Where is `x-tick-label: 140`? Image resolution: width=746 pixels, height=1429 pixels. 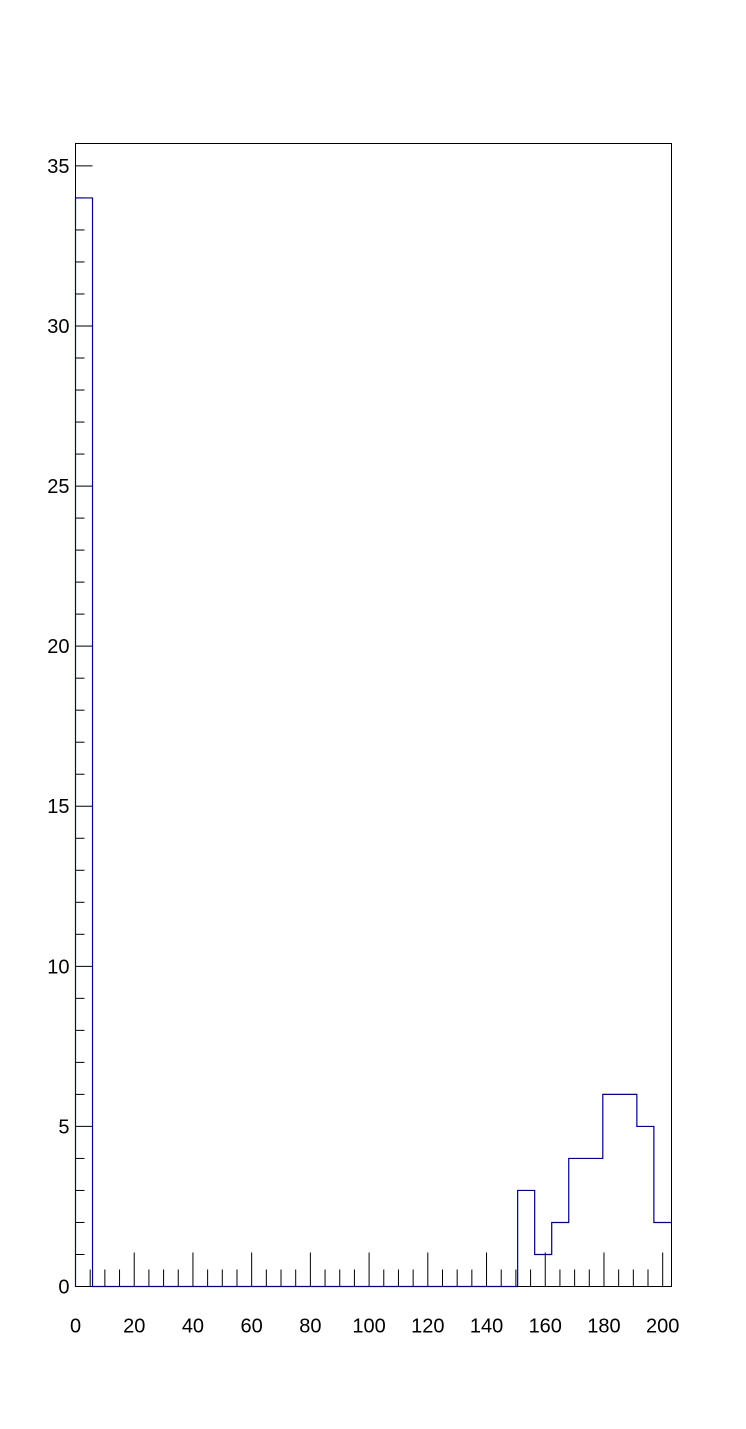
x-tick-label: 140 is located at coordinates (486, 1327).